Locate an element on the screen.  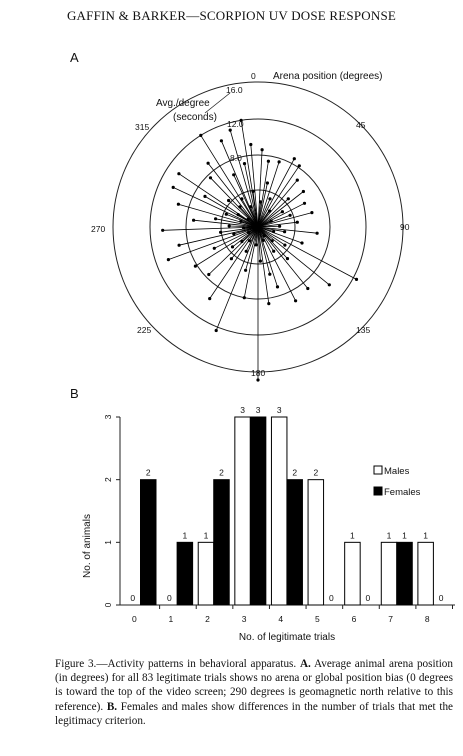
y-tick-label: 0 is located at coordinates (108, 604).